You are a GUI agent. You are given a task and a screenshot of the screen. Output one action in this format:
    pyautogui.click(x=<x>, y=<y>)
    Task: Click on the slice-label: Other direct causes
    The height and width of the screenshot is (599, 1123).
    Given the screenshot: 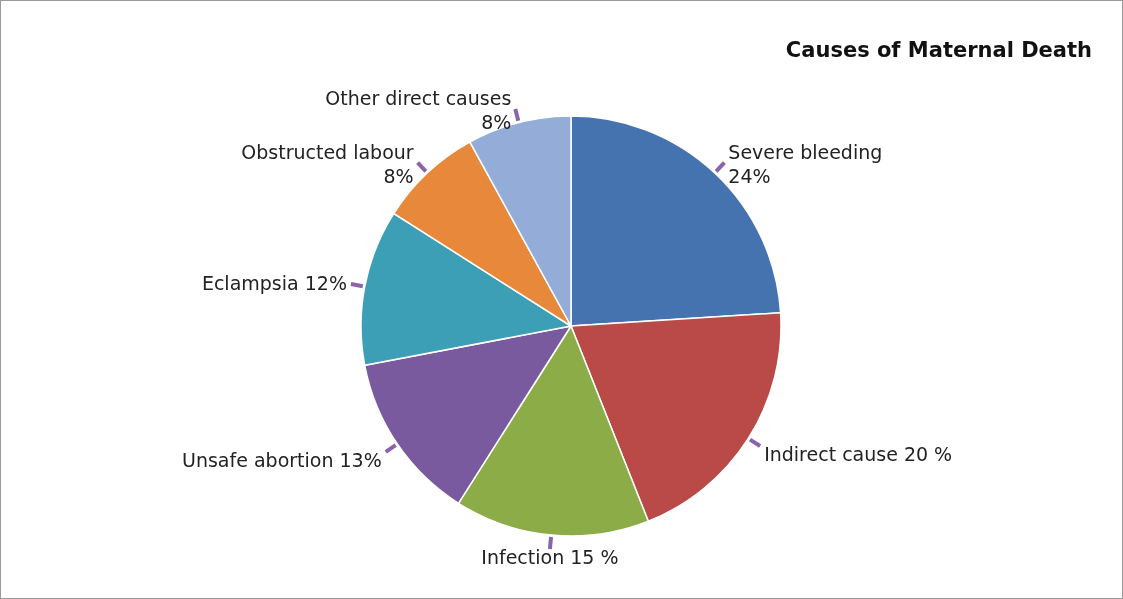 What is the action you would take?
    pyautogui.click(x=418, y=98)
    